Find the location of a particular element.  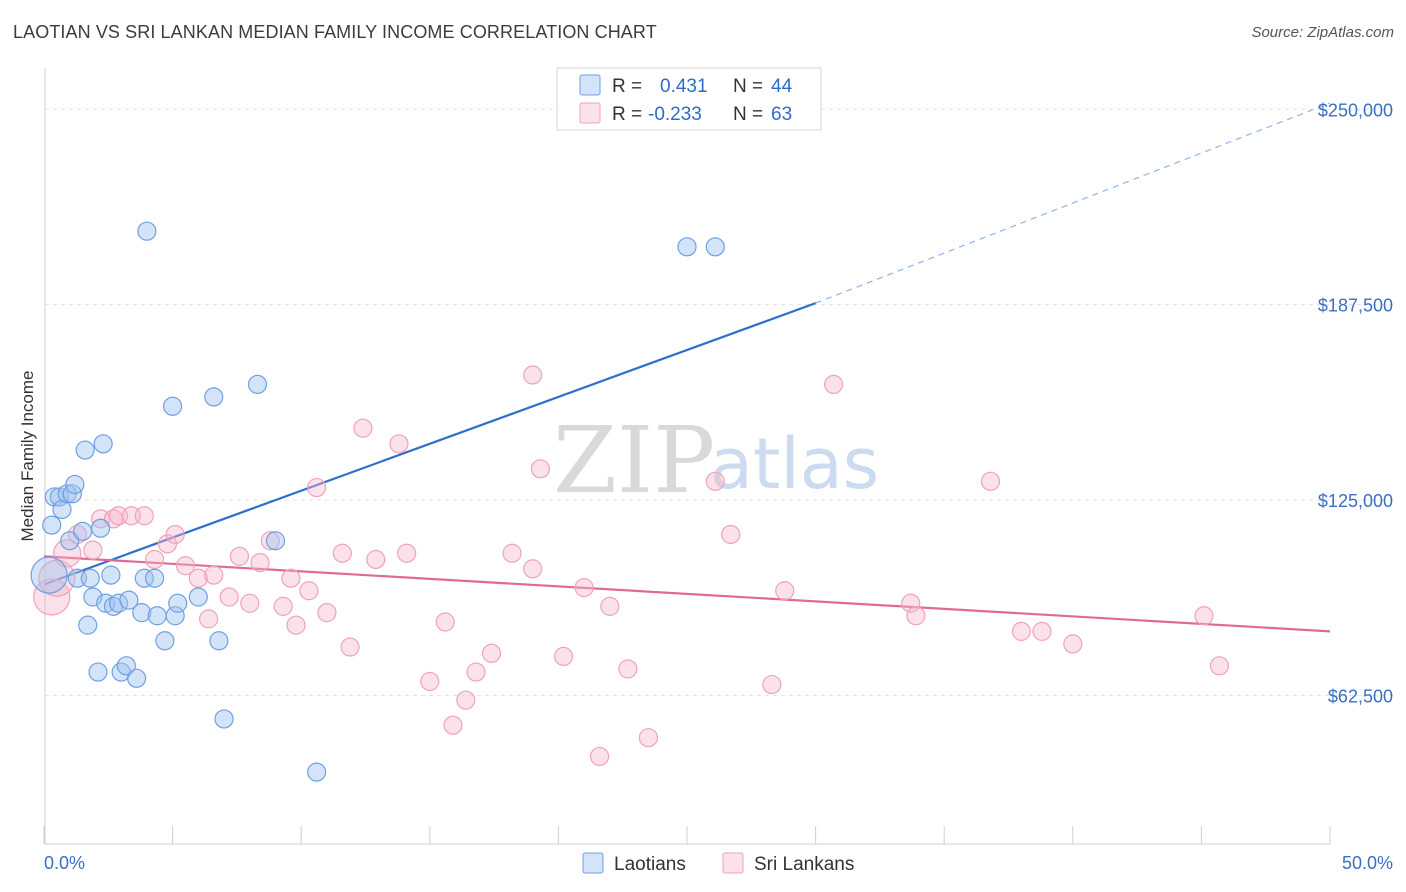

laotians-trend-extension is located at coordinates (1073, 203).